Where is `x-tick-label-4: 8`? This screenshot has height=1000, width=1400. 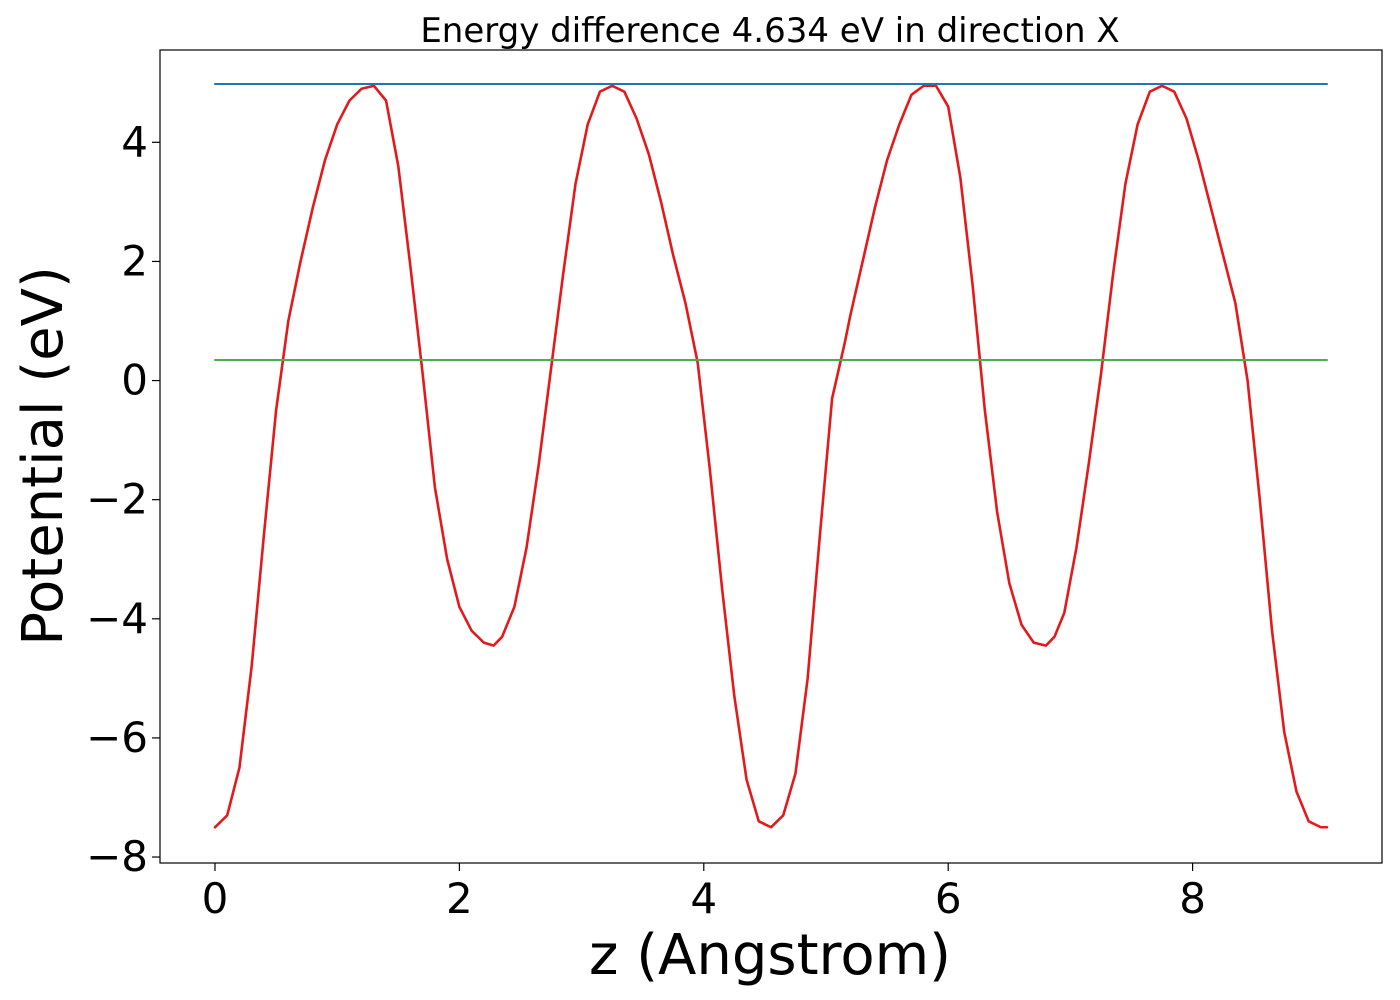 x-tick-label-4: 8 is located at coordinates (1192, 898).